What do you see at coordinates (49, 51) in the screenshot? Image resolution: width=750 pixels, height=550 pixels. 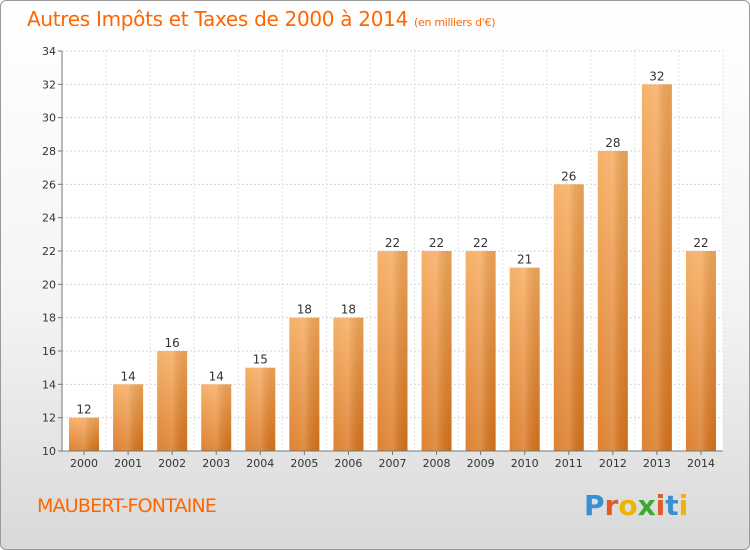 I see `y-tick-label: 34` at bounding box center [49, 51].